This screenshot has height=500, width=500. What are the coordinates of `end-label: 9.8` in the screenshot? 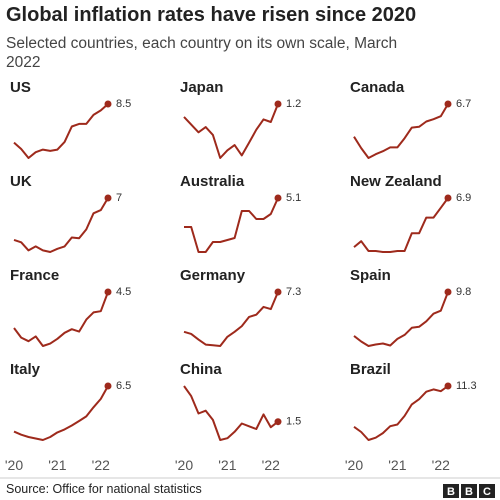 It's located at (463, 292).